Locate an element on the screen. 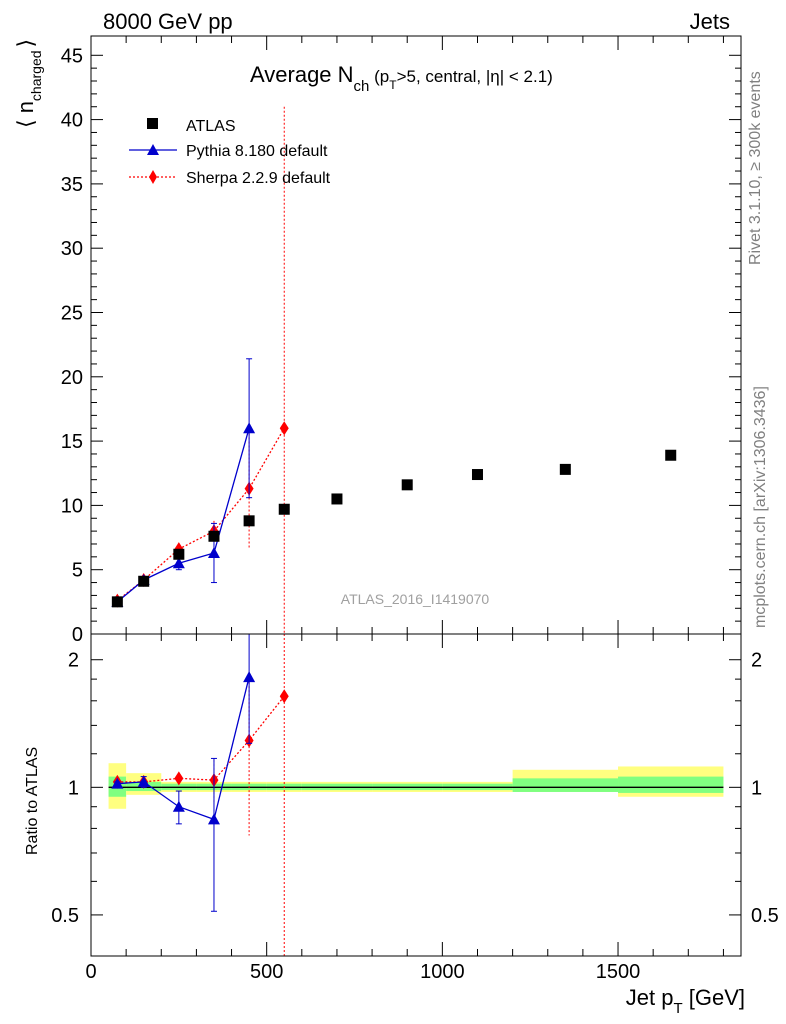 This screenshot has width=786, height=1024. title-main: Average N is located at coordinates (302, 74).